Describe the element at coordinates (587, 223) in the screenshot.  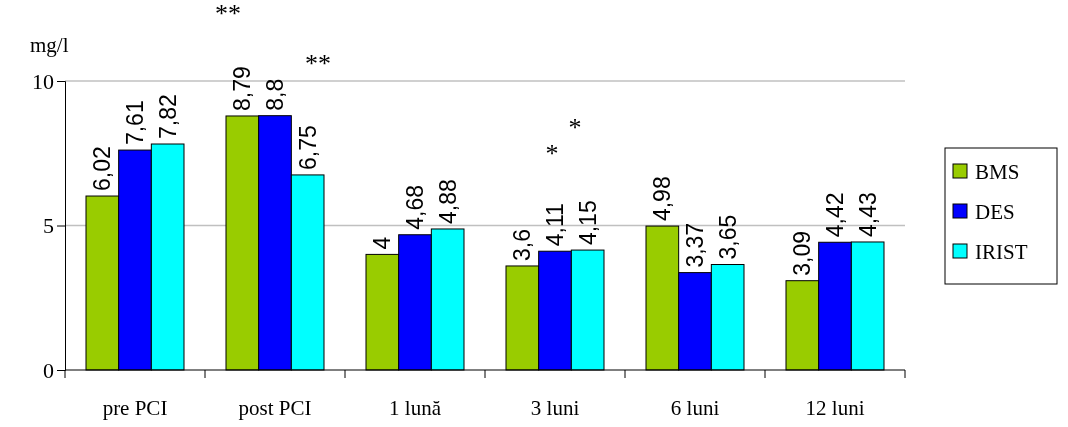
I see `data-label: 4,15` at that location.